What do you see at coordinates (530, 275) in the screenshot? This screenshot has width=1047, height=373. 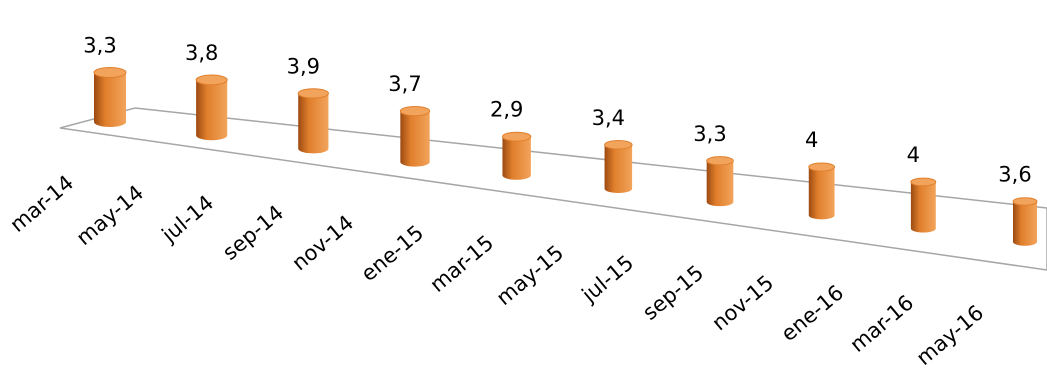 I see `x-tick-may-15: may-15` at bounding box center [530, 275].